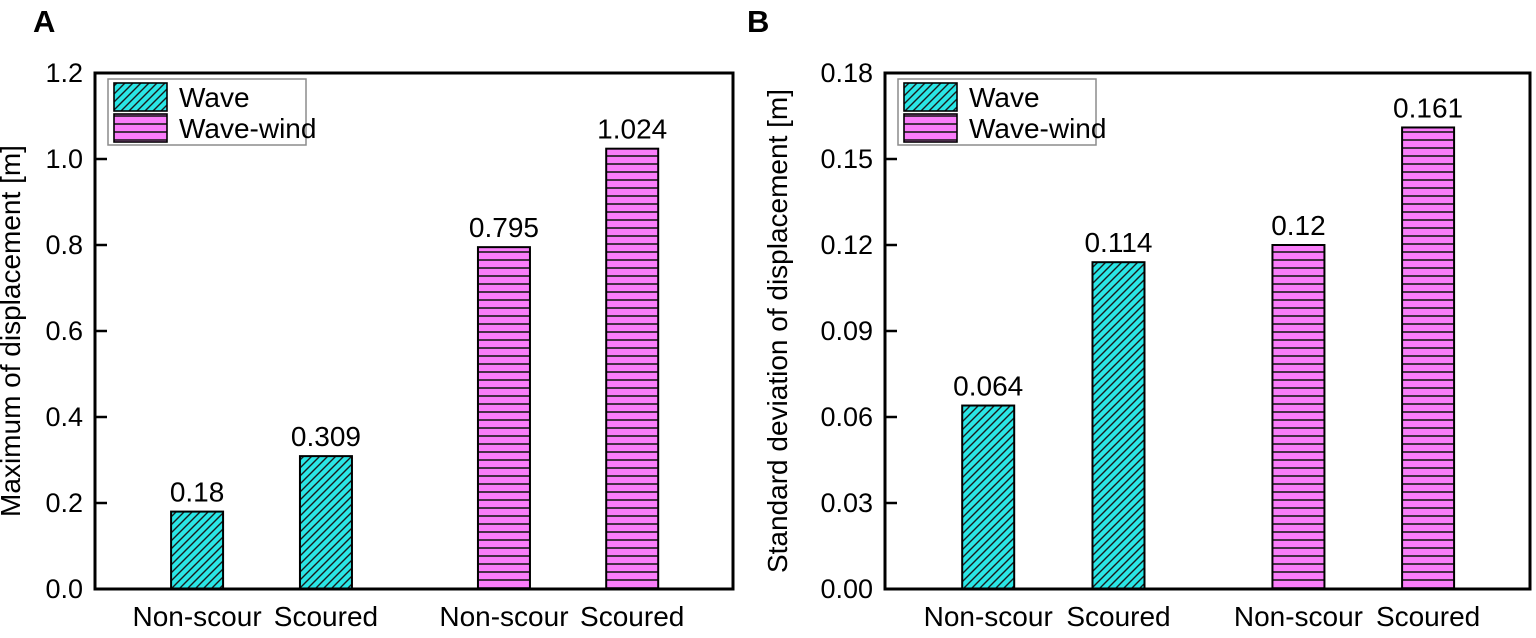 Image resolution: width=1536 pixels, height=638 pixels. I want to click on y-axis-title: Maximum of displacement [m], so click(13, 331).